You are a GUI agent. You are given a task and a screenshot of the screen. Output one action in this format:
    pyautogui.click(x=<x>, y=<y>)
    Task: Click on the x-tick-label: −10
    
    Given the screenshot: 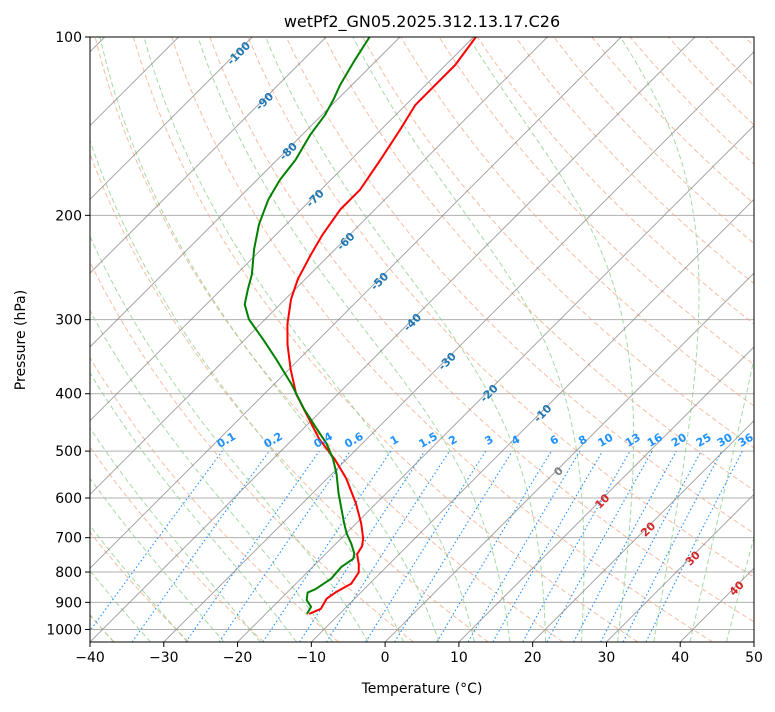 What is the action you would take?
    pyautogui.click(x=312, y=658)
    